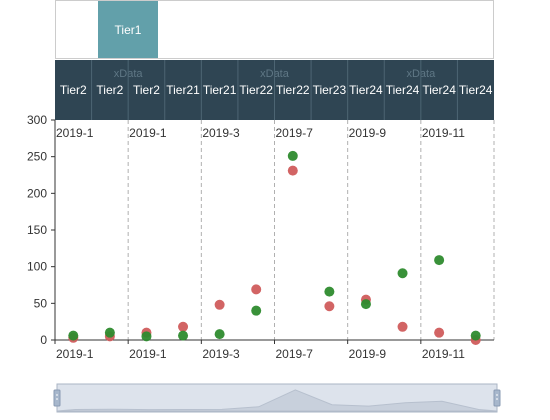 Image resolution: width=550 pixels, height=420 pixels. Describe the element at coordinates (37, 230) in the screenshot. I see `y-tick-label: 150` at that location.